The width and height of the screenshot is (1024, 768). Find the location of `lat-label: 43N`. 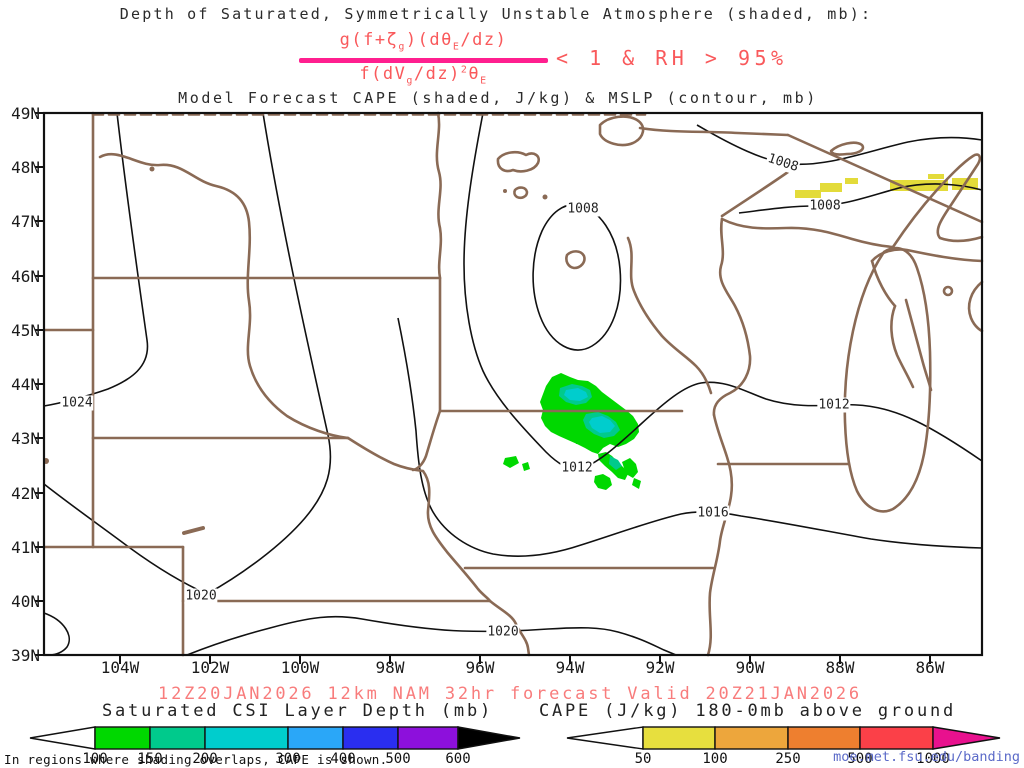

lat-label: 43N is located at coordinates (25, 438).